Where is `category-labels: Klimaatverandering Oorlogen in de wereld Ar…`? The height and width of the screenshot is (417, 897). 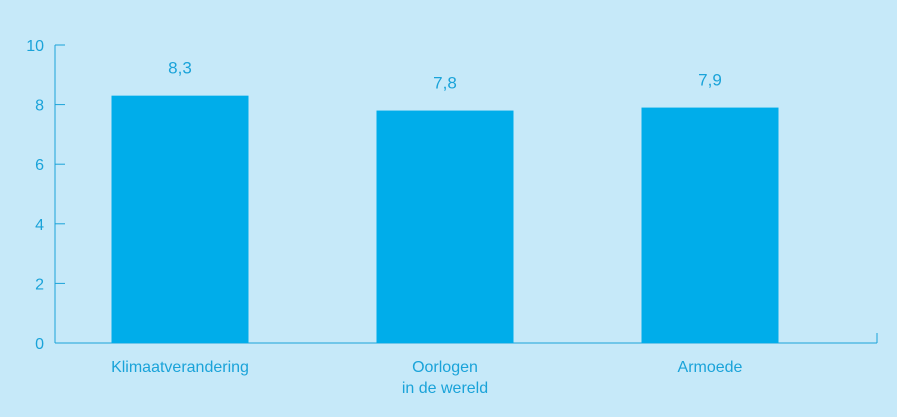
category-labels: Klimaatverandering Oorlogen in de wereld Ar… is located at coordinates (426, 378).